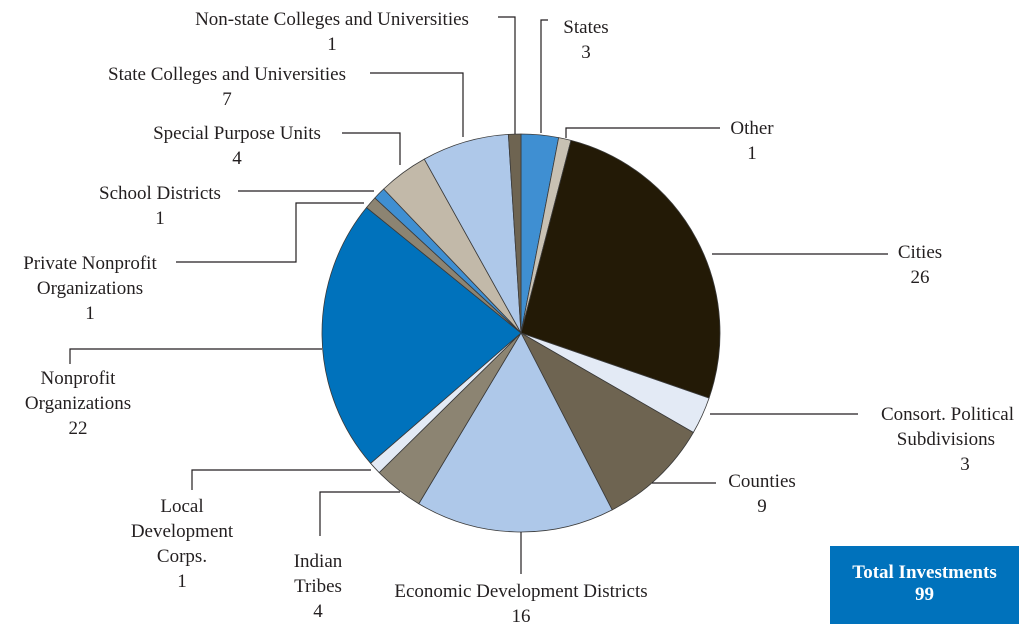 This screenshot has width=1020, height=625. I want to click on total-investments-box: Total Investments 99, so click(924, 585).